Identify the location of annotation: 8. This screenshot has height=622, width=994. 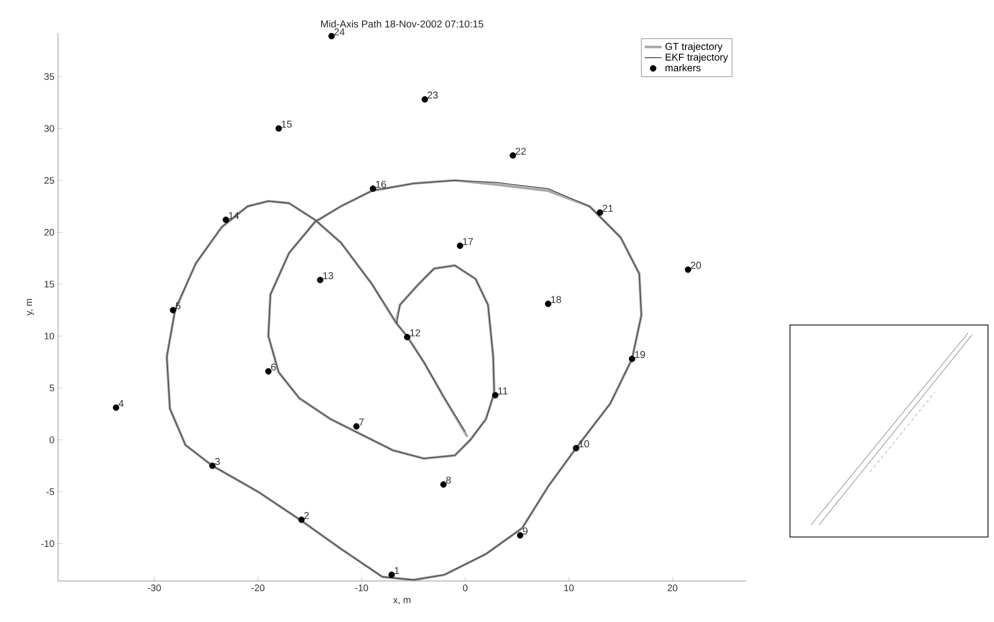
(448, 480).